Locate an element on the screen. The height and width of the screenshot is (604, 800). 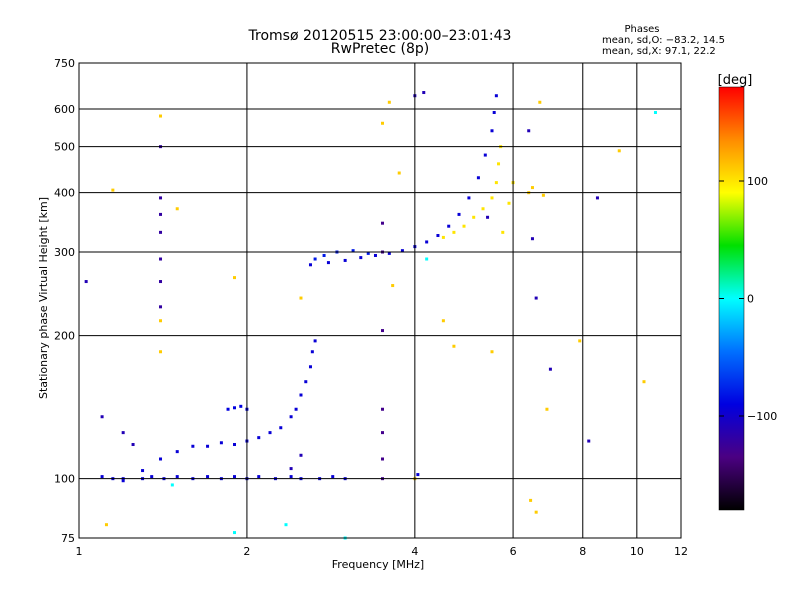
colorbar-label: [deg] is located at coordinates (735, 80).